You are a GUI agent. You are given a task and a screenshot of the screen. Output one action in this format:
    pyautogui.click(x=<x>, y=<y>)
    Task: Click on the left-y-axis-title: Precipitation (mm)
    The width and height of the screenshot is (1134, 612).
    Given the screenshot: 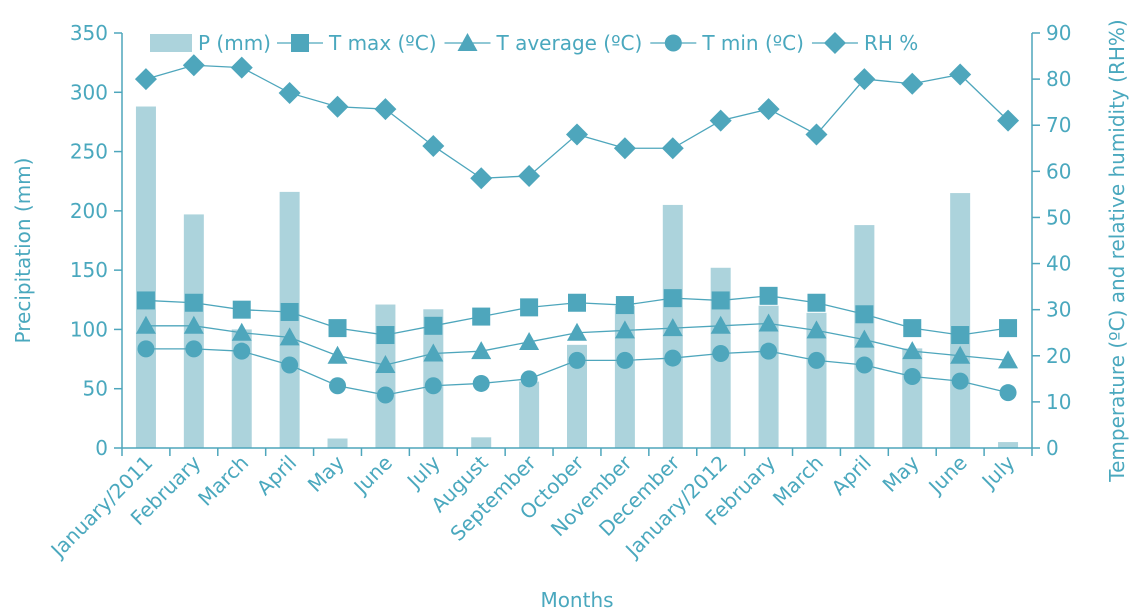 What is the action you would take?
    pyautogui.click(x=23, y=251)
    